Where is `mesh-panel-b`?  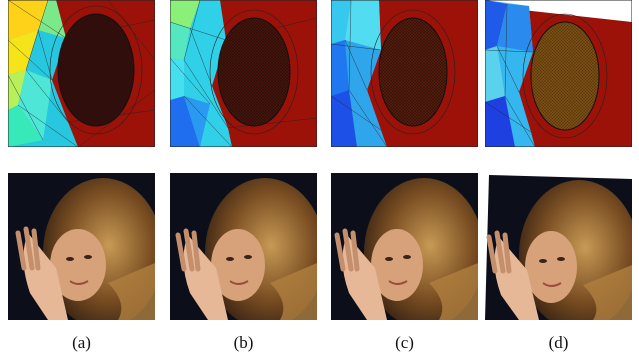
mesh-panel-b is located at coordinates (243, 73).